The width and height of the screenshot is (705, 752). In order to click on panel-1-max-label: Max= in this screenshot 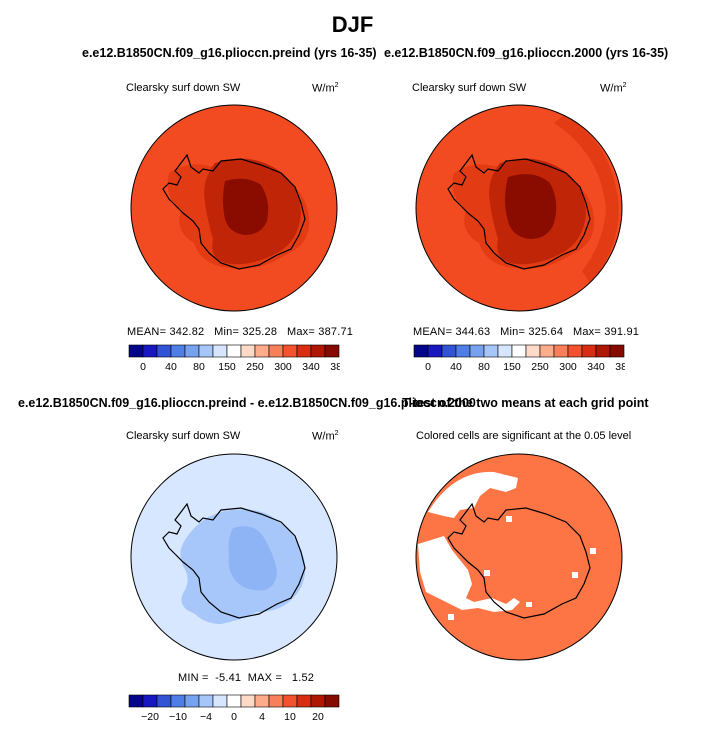, I will do `click(300, 332)`.